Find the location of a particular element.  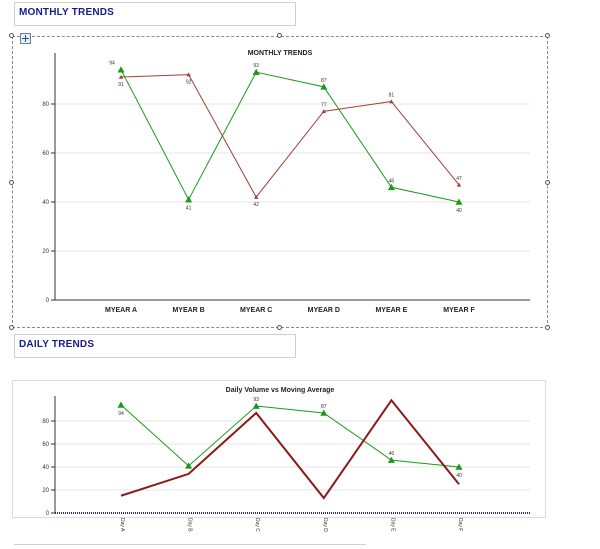

chart2-series-2-line is located at coordinates (290, 449).